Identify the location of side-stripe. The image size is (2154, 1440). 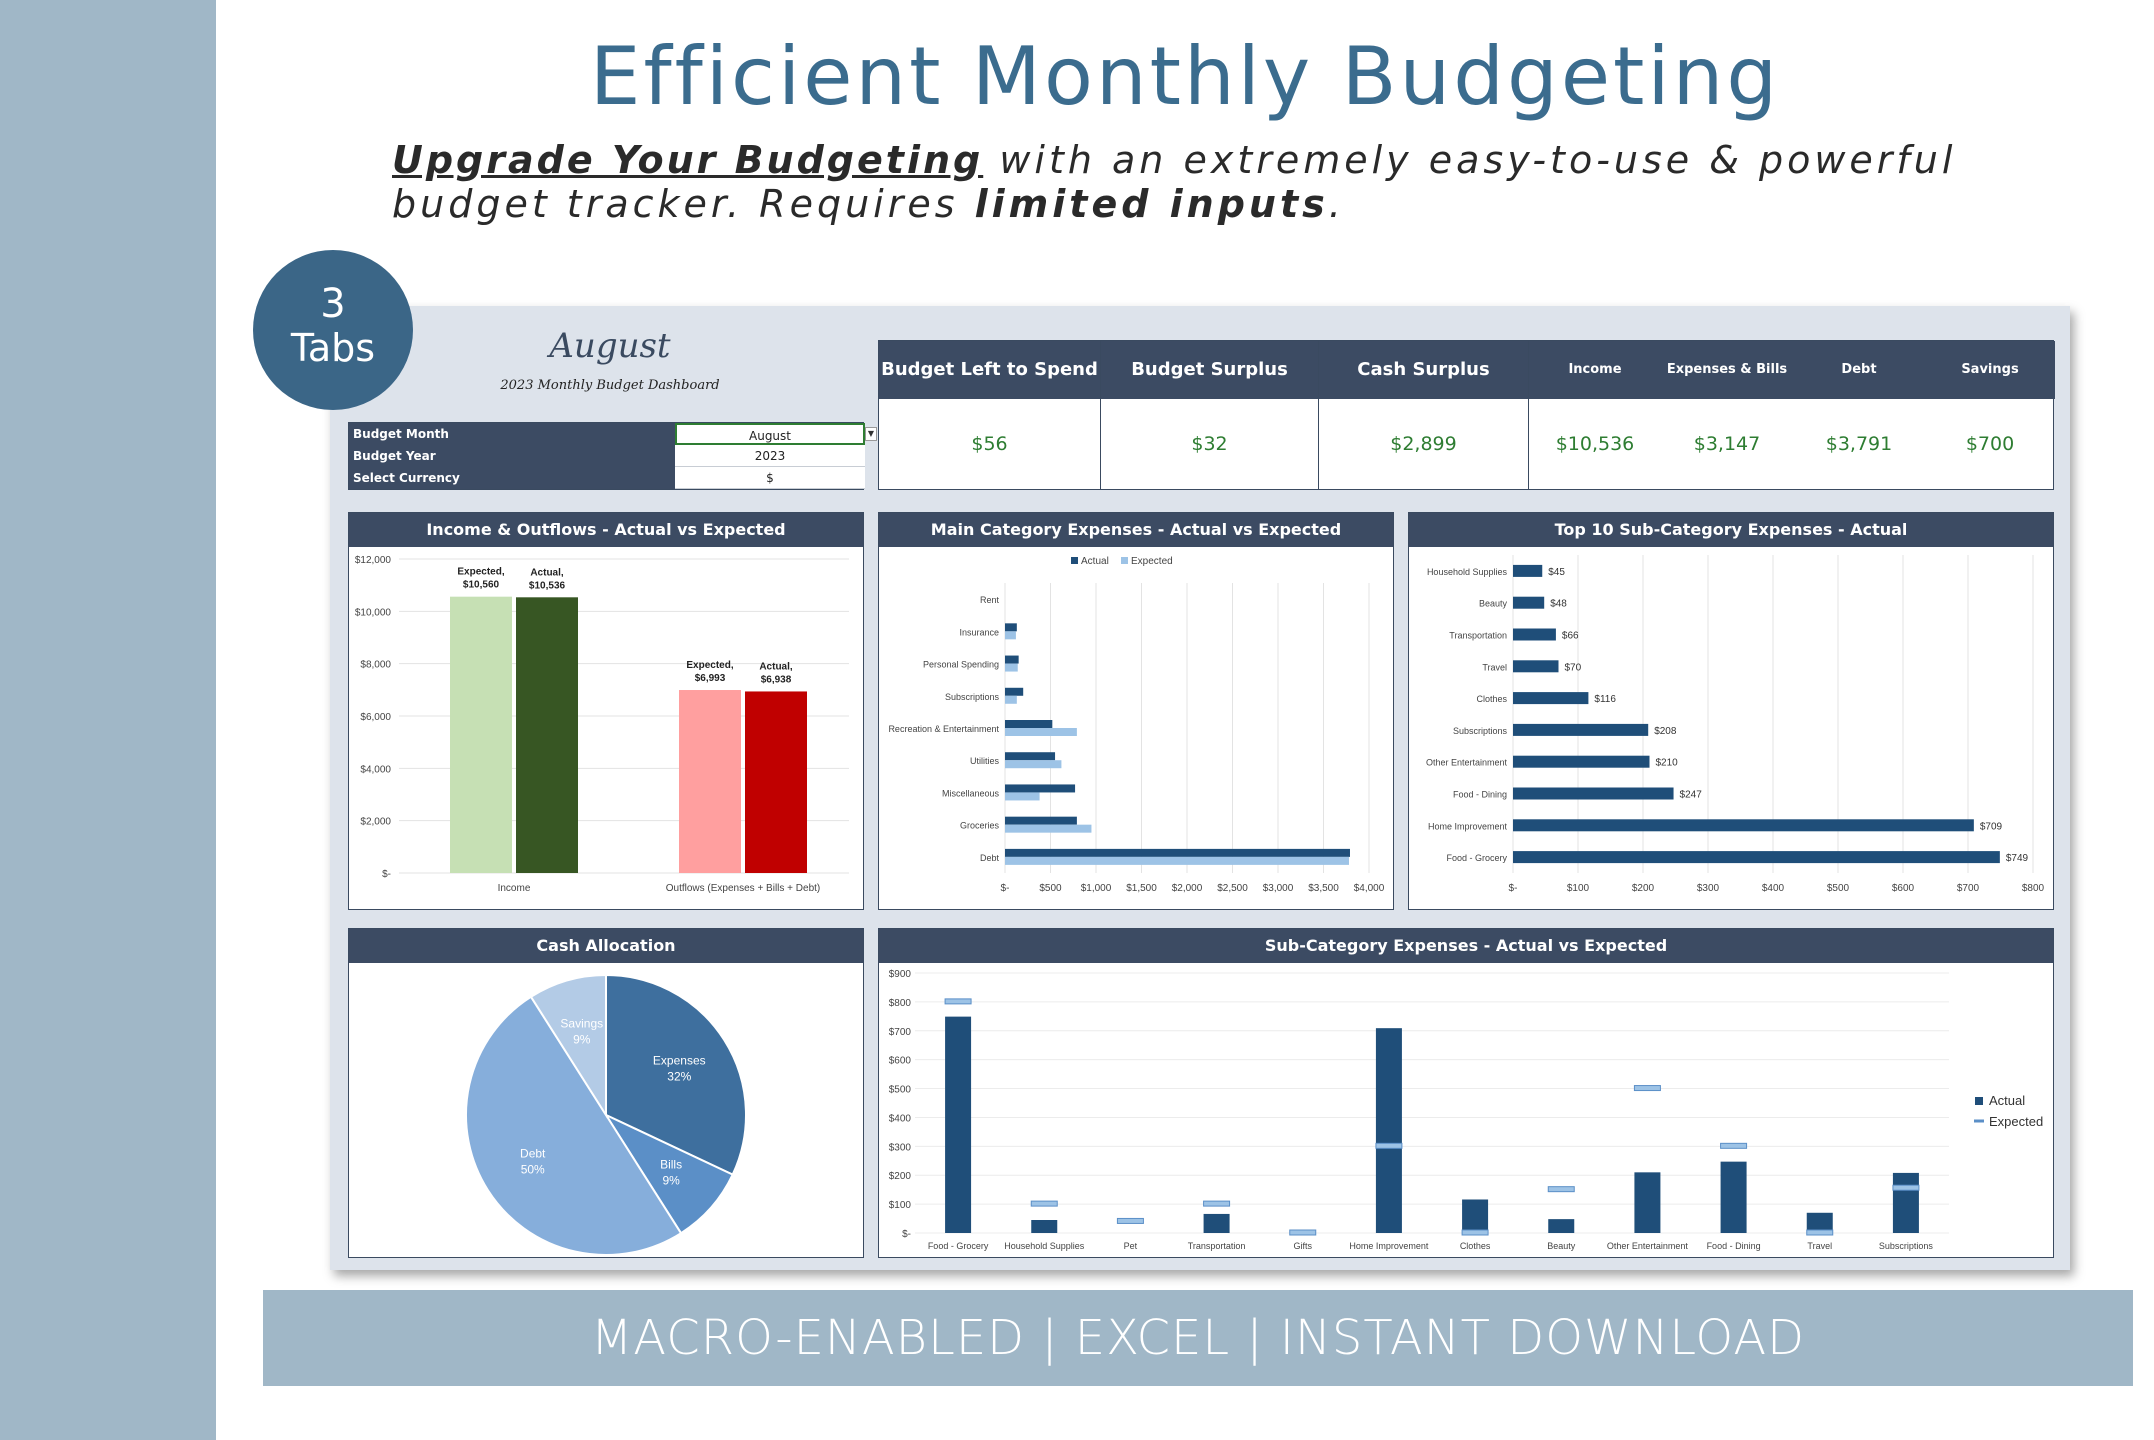
(108, 720).